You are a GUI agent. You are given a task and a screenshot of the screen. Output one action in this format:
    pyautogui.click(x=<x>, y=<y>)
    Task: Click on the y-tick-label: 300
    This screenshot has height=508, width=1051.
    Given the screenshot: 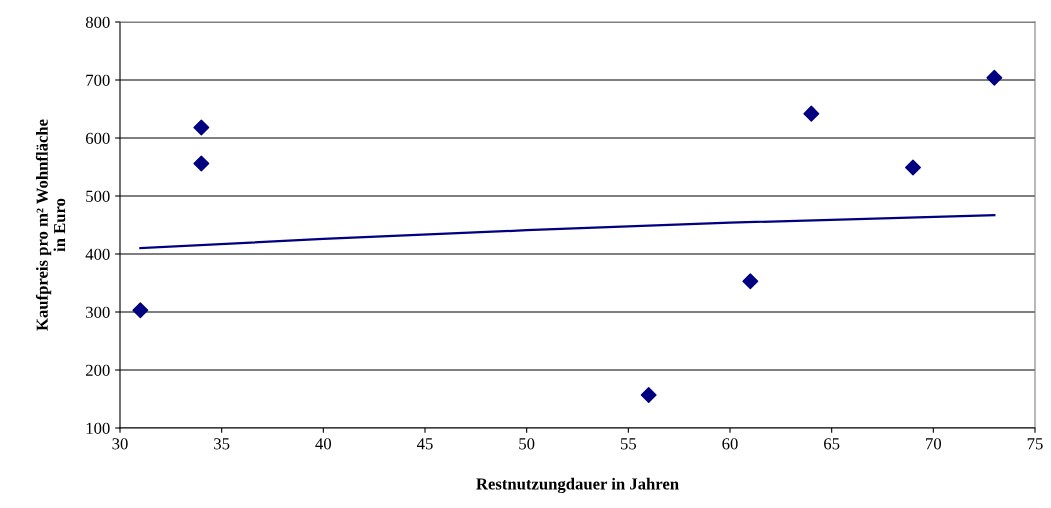 What is the action you would take?
    pyautogui.click(x=98, y=312)
    